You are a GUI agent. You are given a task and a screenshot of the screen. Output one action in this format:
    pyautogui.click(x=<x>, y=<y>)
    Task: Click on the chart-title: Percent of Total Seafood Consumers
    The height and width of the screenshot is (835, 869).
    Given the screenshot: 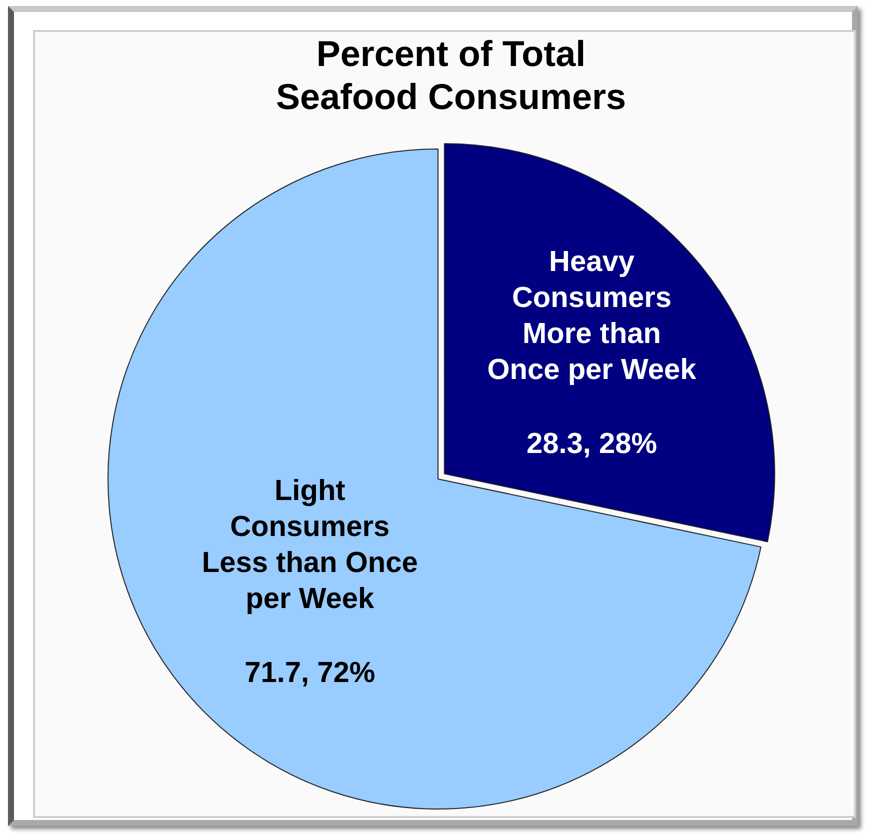 What is the action you would take?
    pyautogui.click(x=451, y=75)
    